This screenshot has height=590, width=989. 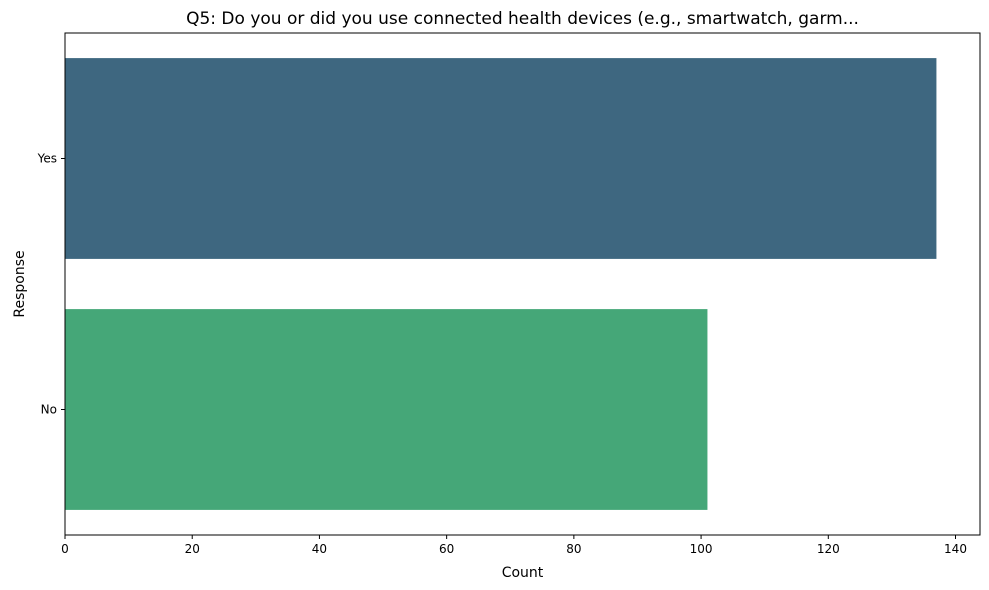 What do you see at coordinates (319, 549) in the screenshot?
I see `x-tick-label: 40` at bounding box center [319, 549].